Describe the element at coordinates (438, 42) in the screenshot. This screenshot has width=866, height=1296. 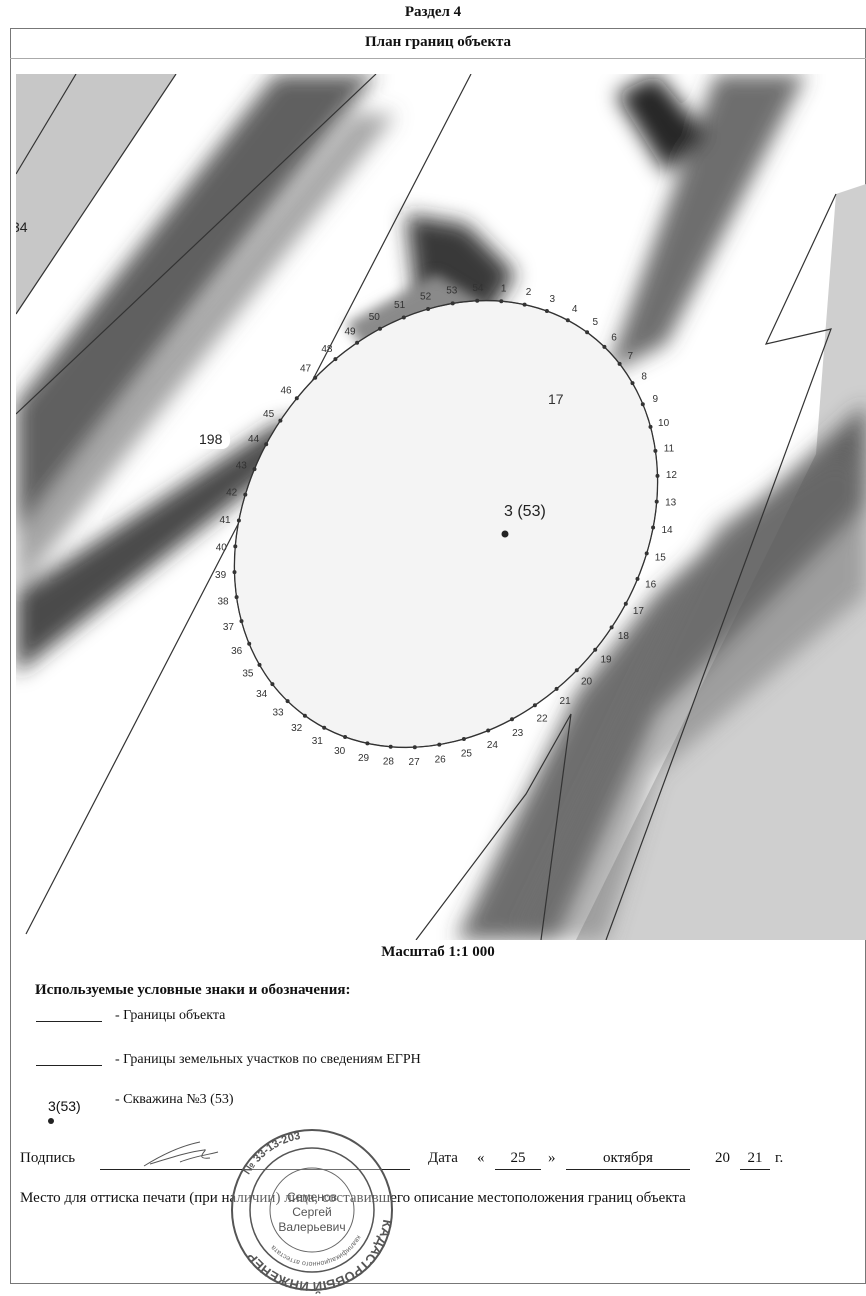
I see `plan-title: План границ объекта` at that location.